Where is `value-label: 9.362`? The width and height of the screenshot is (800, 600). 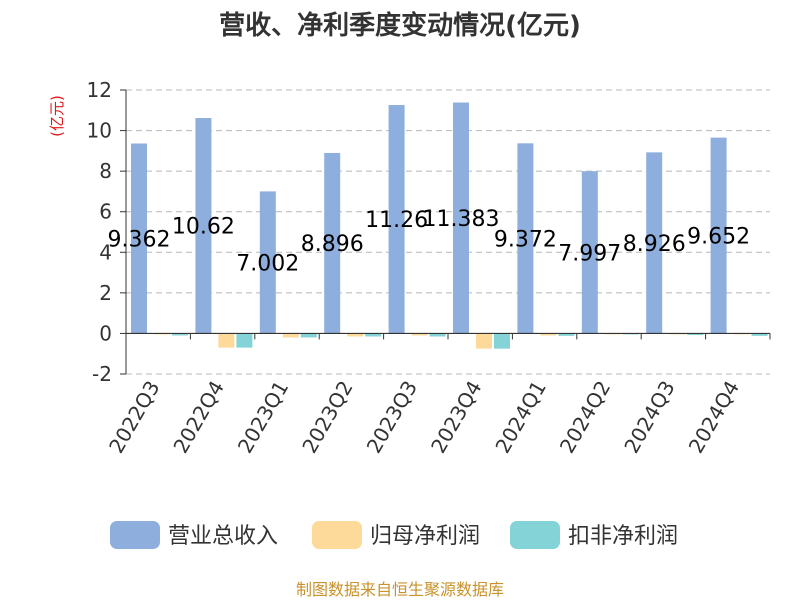 value-label: 9.362 is located at coordinates (139, 239).